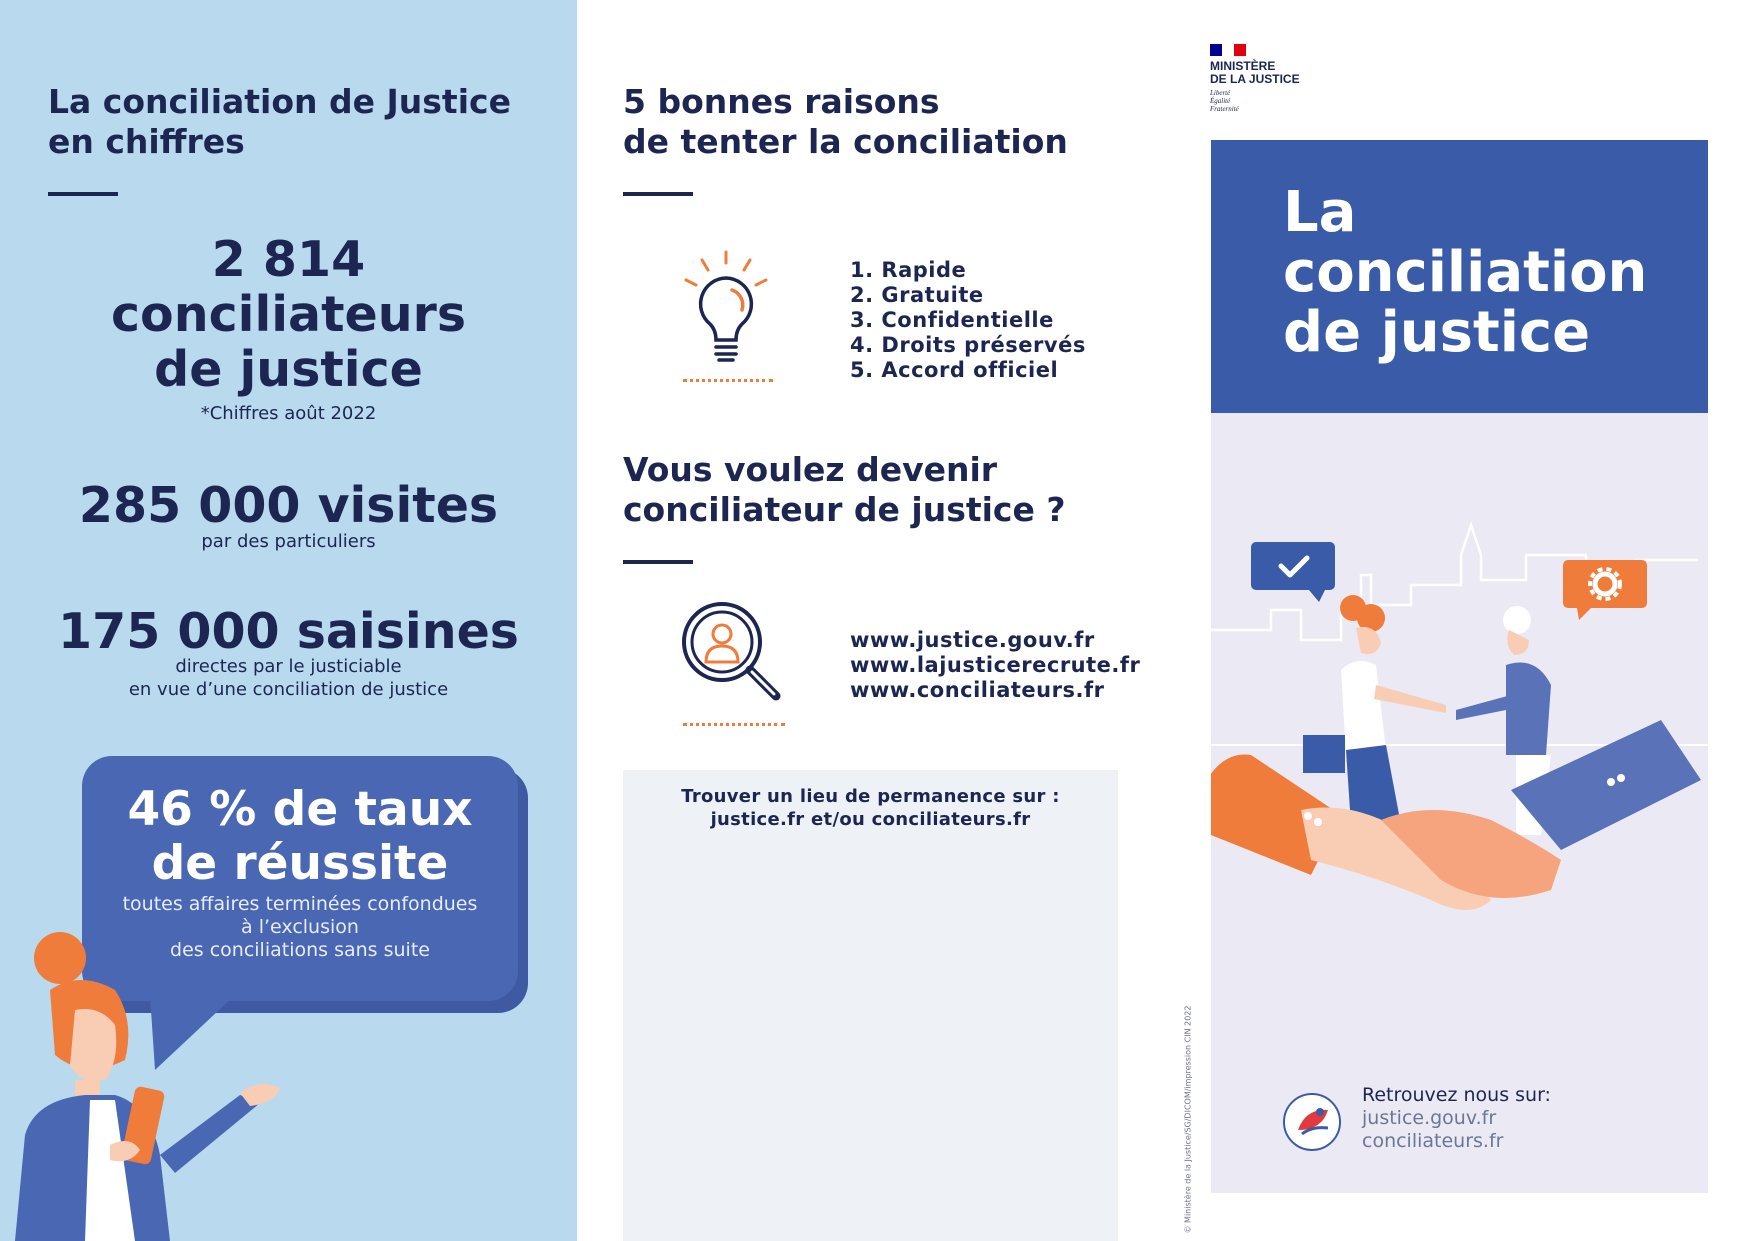 Image resolution: width=1754 pixels, height=1241 pixels. Describe the element at coordinates (977, 690) in the screenshot. I see `website-link: www.conciliateurs.fr` at that location.